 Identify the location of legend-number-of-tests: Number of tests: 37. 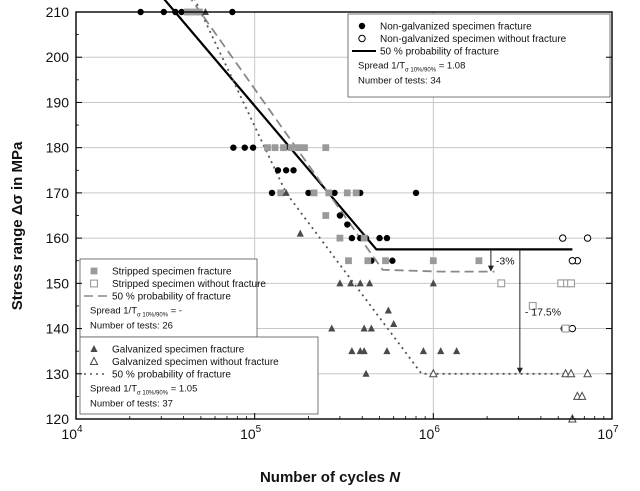
(131, 404).